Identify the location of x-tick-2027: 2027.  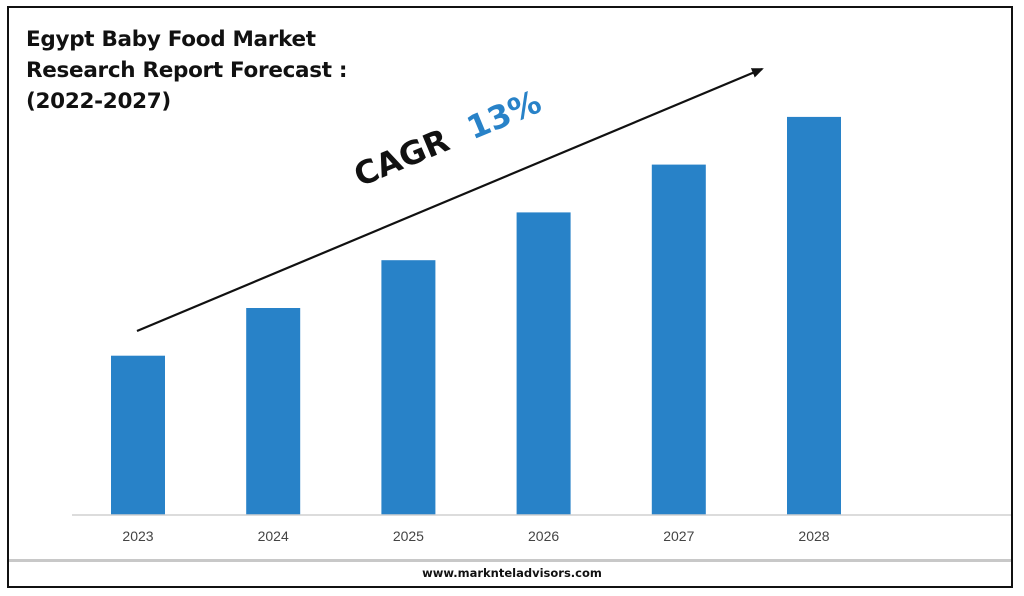
(678, 536).